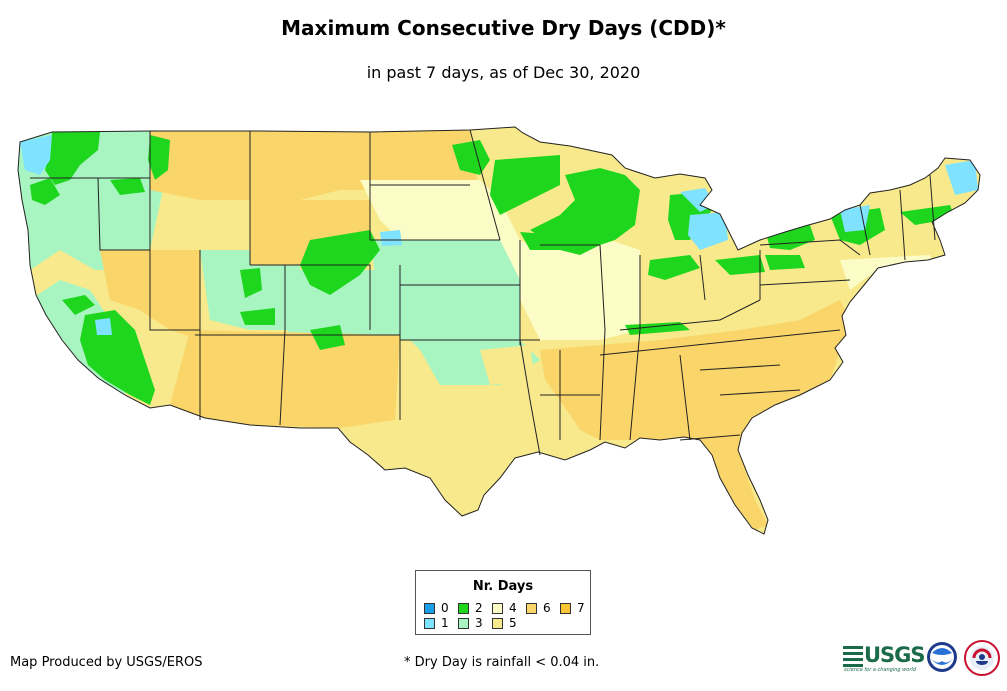  I want to click on legend-item-3: 3, so click(470, 623).